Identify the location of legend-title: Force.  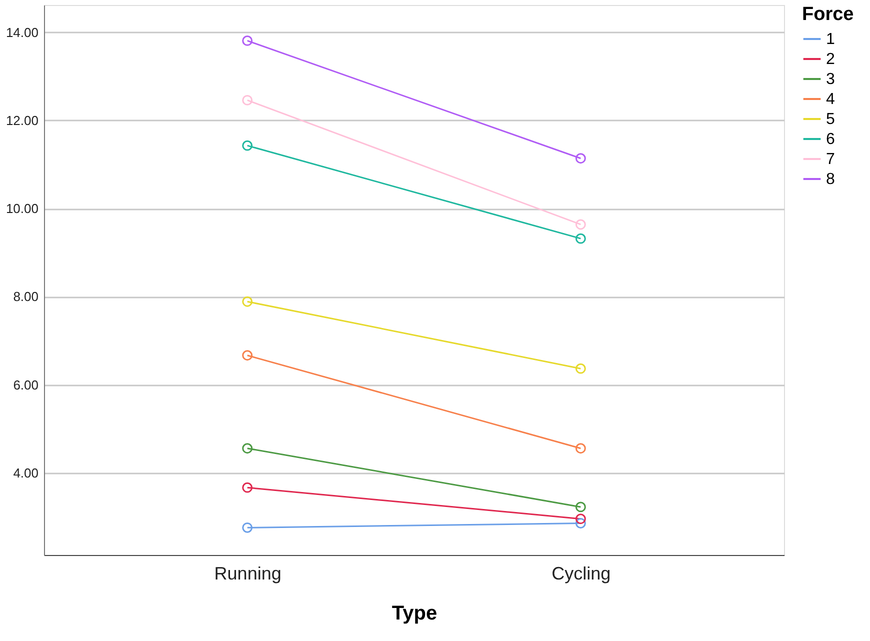
(828, 14).